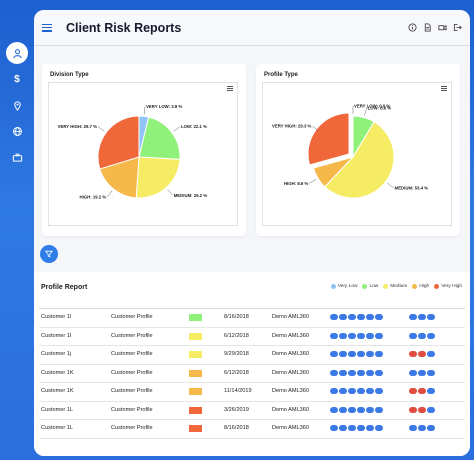  What do you see at coordinates (448, 286) in the screenshot?
I see `legend-item: Very High` at bounding box center [448, 286].